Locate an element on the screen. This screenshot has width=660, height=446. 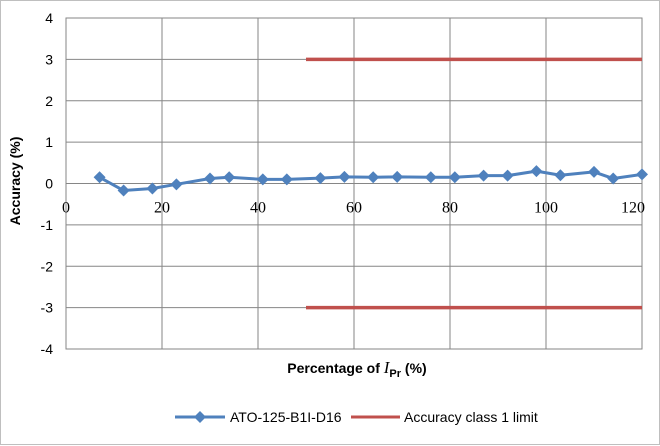
x-axis-label-suffix: (%) is located at coordinates (414, 368).